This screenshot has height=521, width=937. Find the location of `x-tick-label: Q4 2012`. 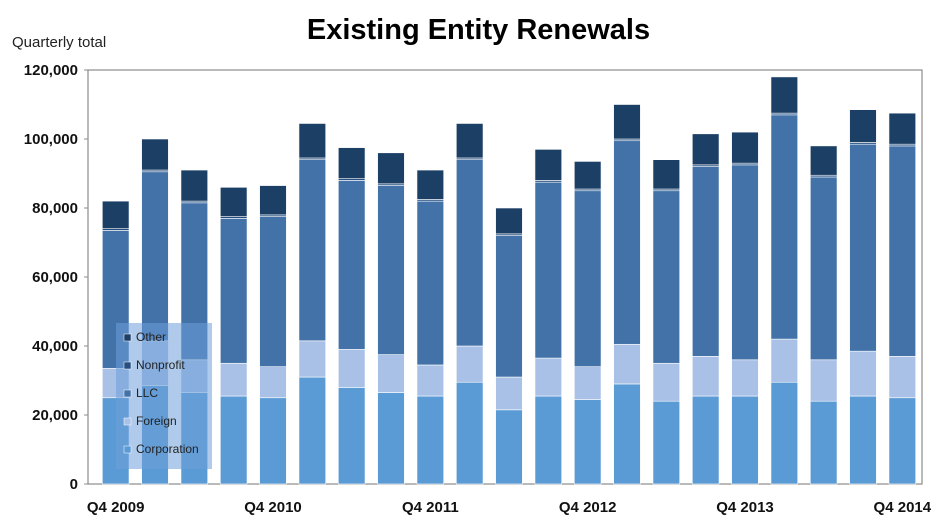

x-tick-label: Q4 2012 is located at coordinates (588, 507).